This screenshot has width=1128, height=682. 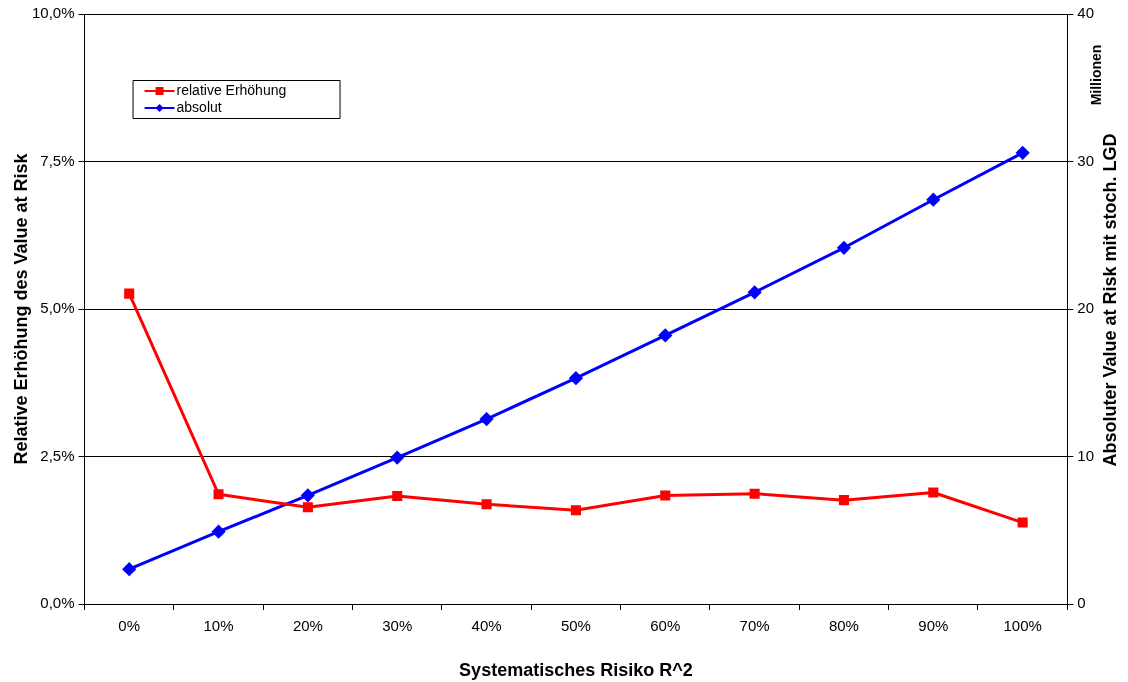 What do you see at coordinates (53, 13) in the screenshot?
I see `y-tick-label: 10,0%` at bounding box center [53, 13].